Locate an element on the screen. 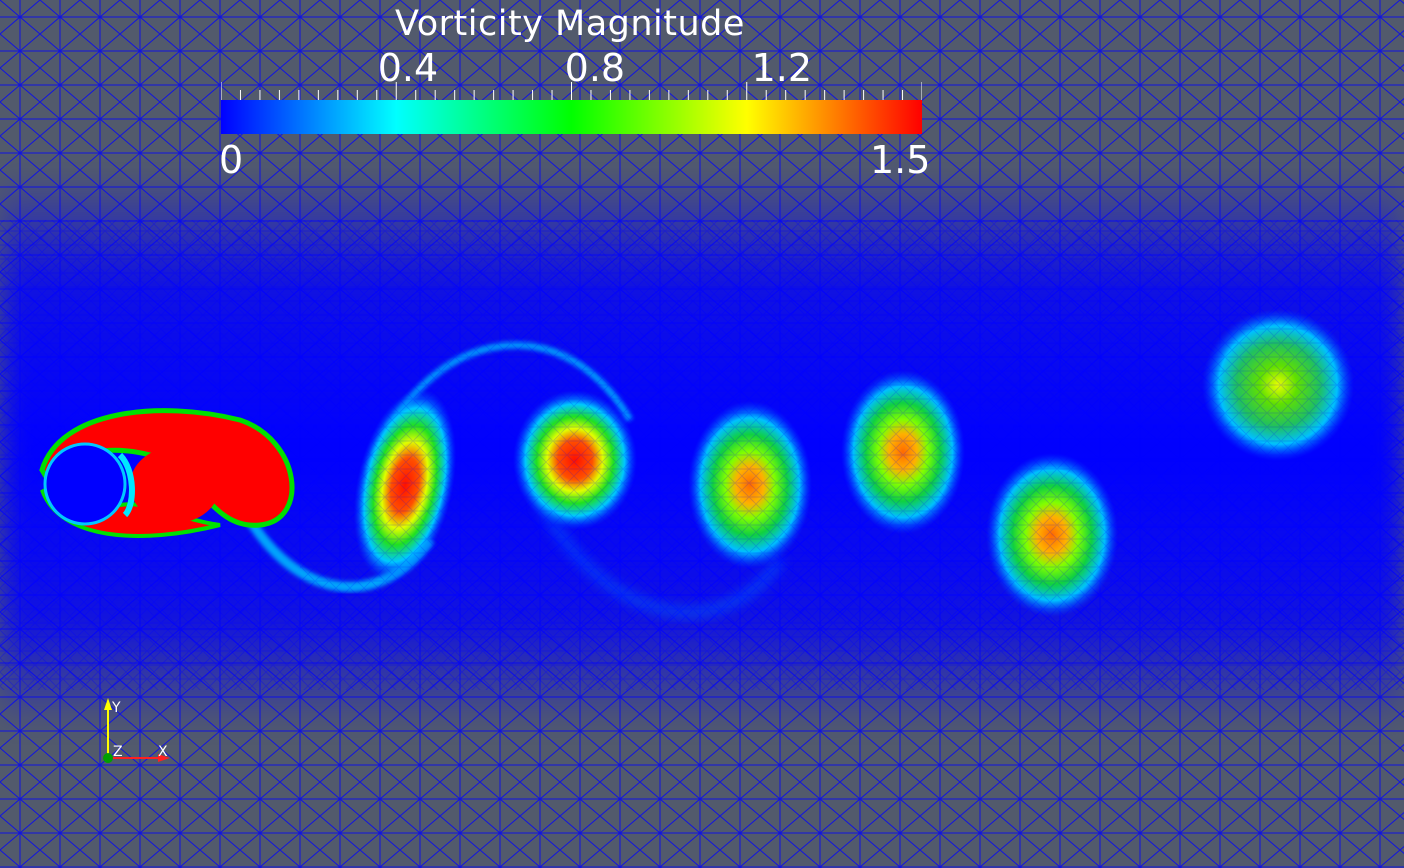  orientation-axes: Y X Z is located at coordinates (136, 730).